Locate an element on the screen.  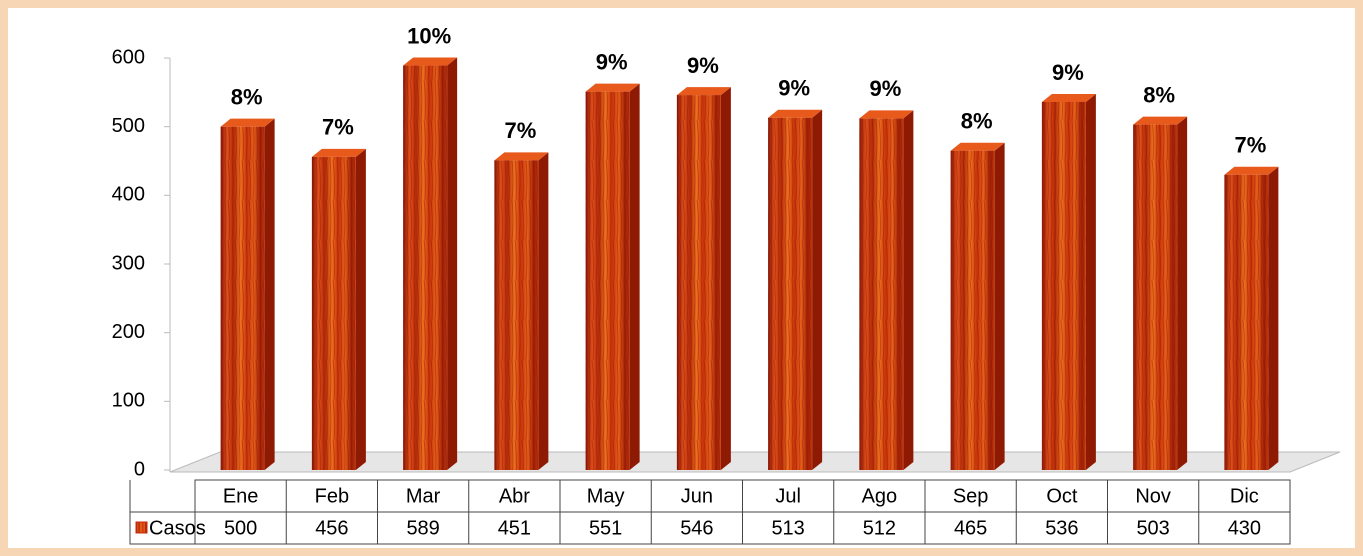
legend-label: Casos is located at coordinates (177, 528).